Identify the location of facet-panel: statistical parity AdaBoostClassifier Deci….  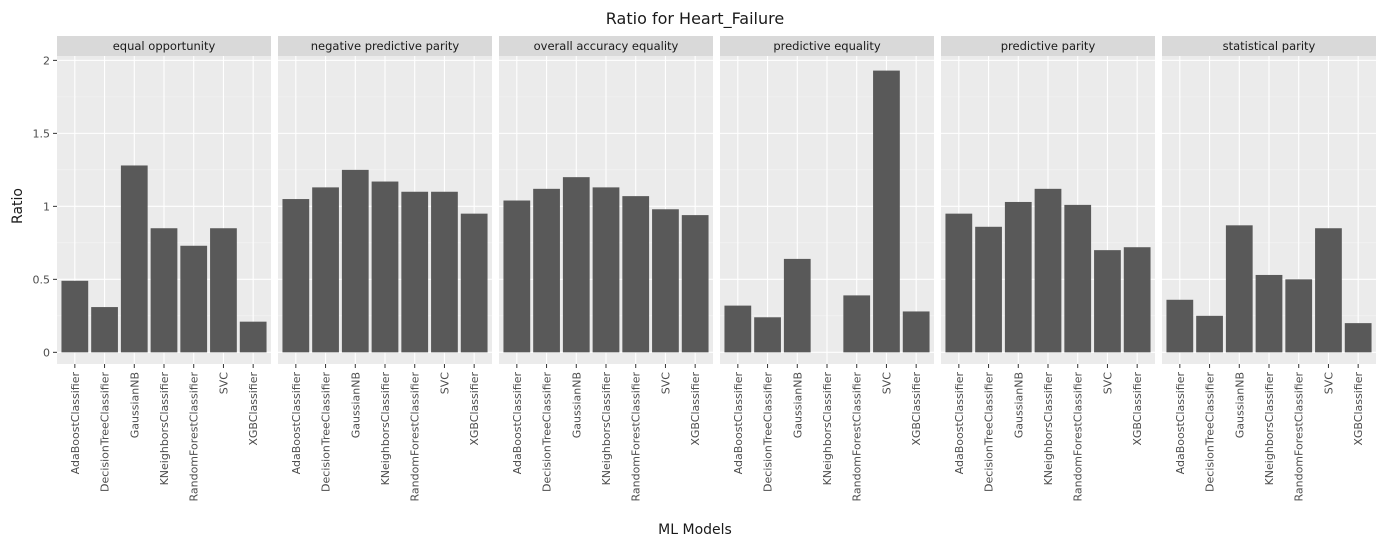
(1269, 269).